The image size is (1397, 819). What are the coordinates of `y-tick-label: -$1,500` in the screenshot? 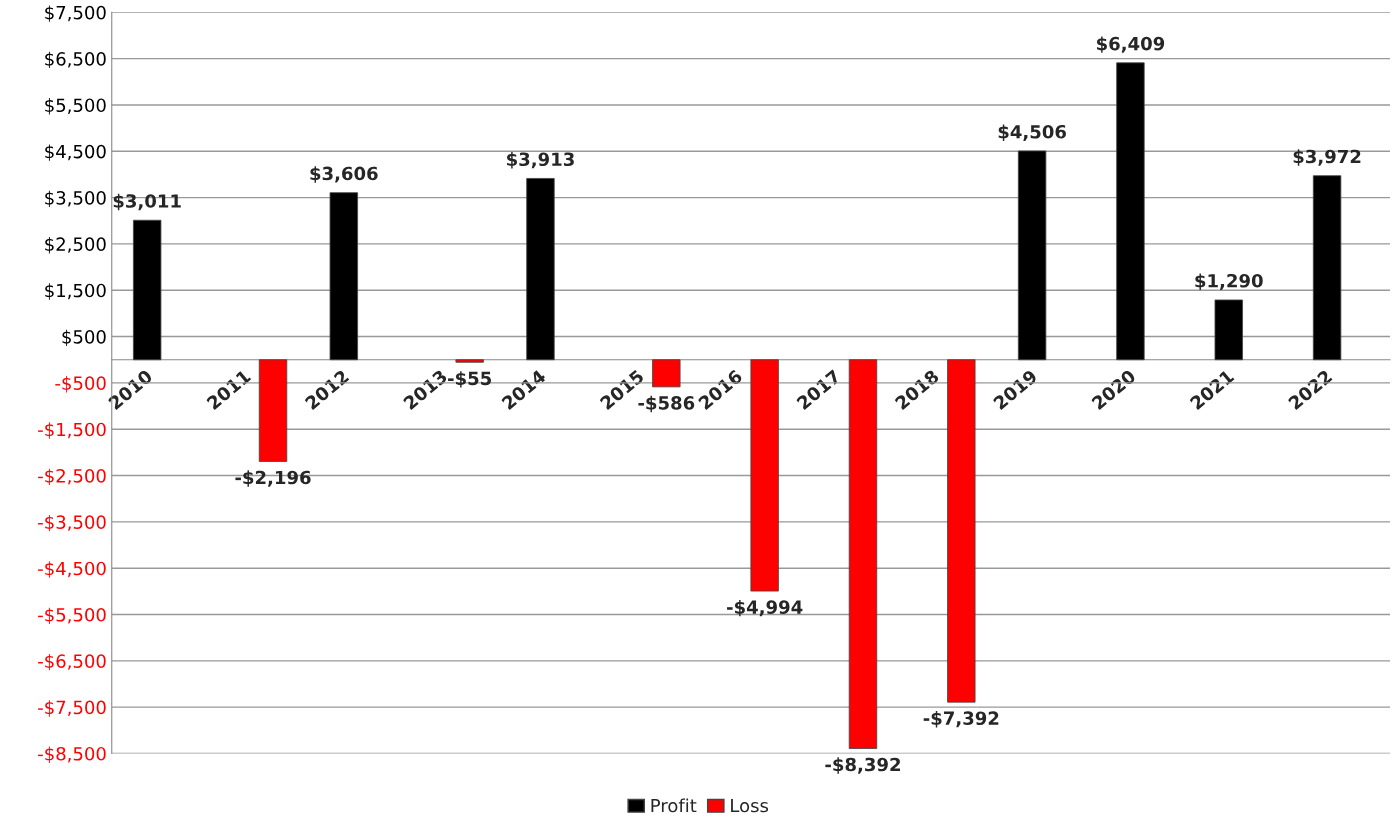 It's located at (72, 430).